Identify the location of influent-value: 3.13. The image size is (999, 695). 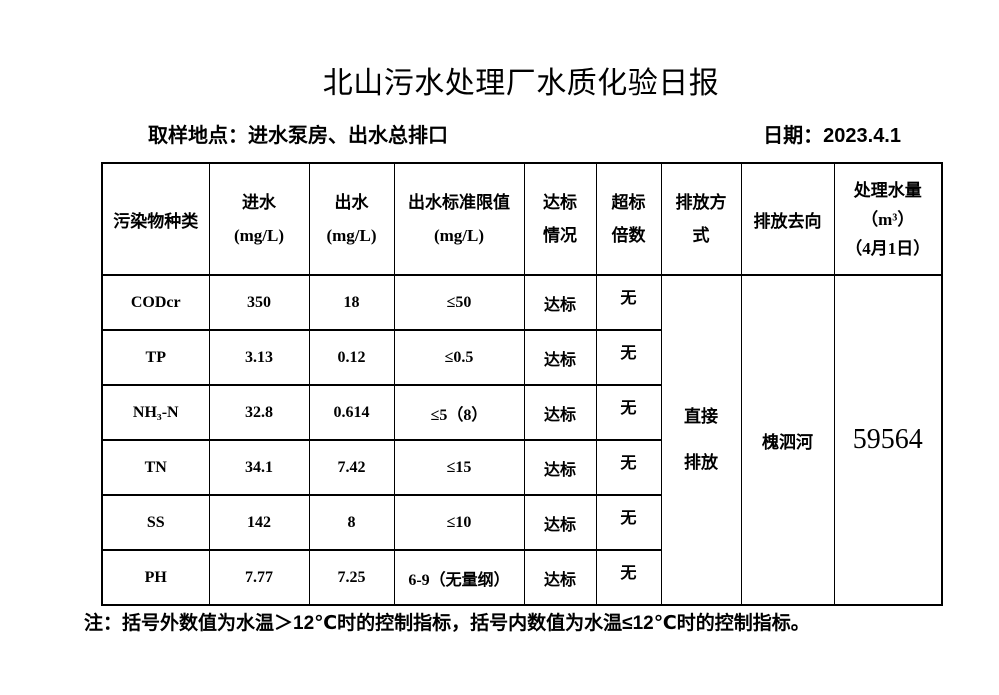
(259, 357).